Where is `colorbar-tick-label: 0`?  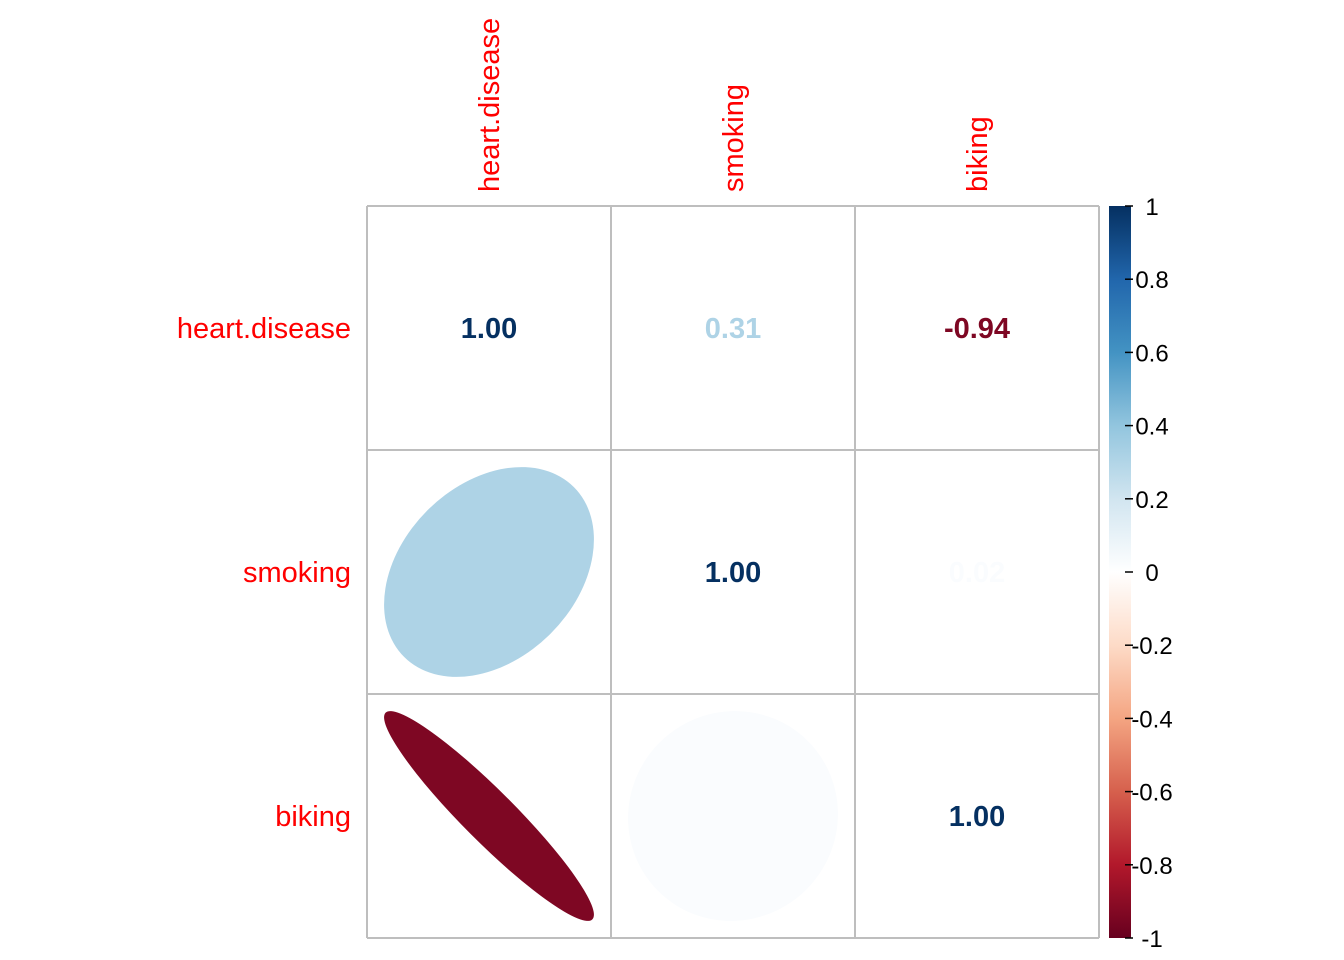
colorbar-tick-label: 0 is located at coordinates (1151, 573).